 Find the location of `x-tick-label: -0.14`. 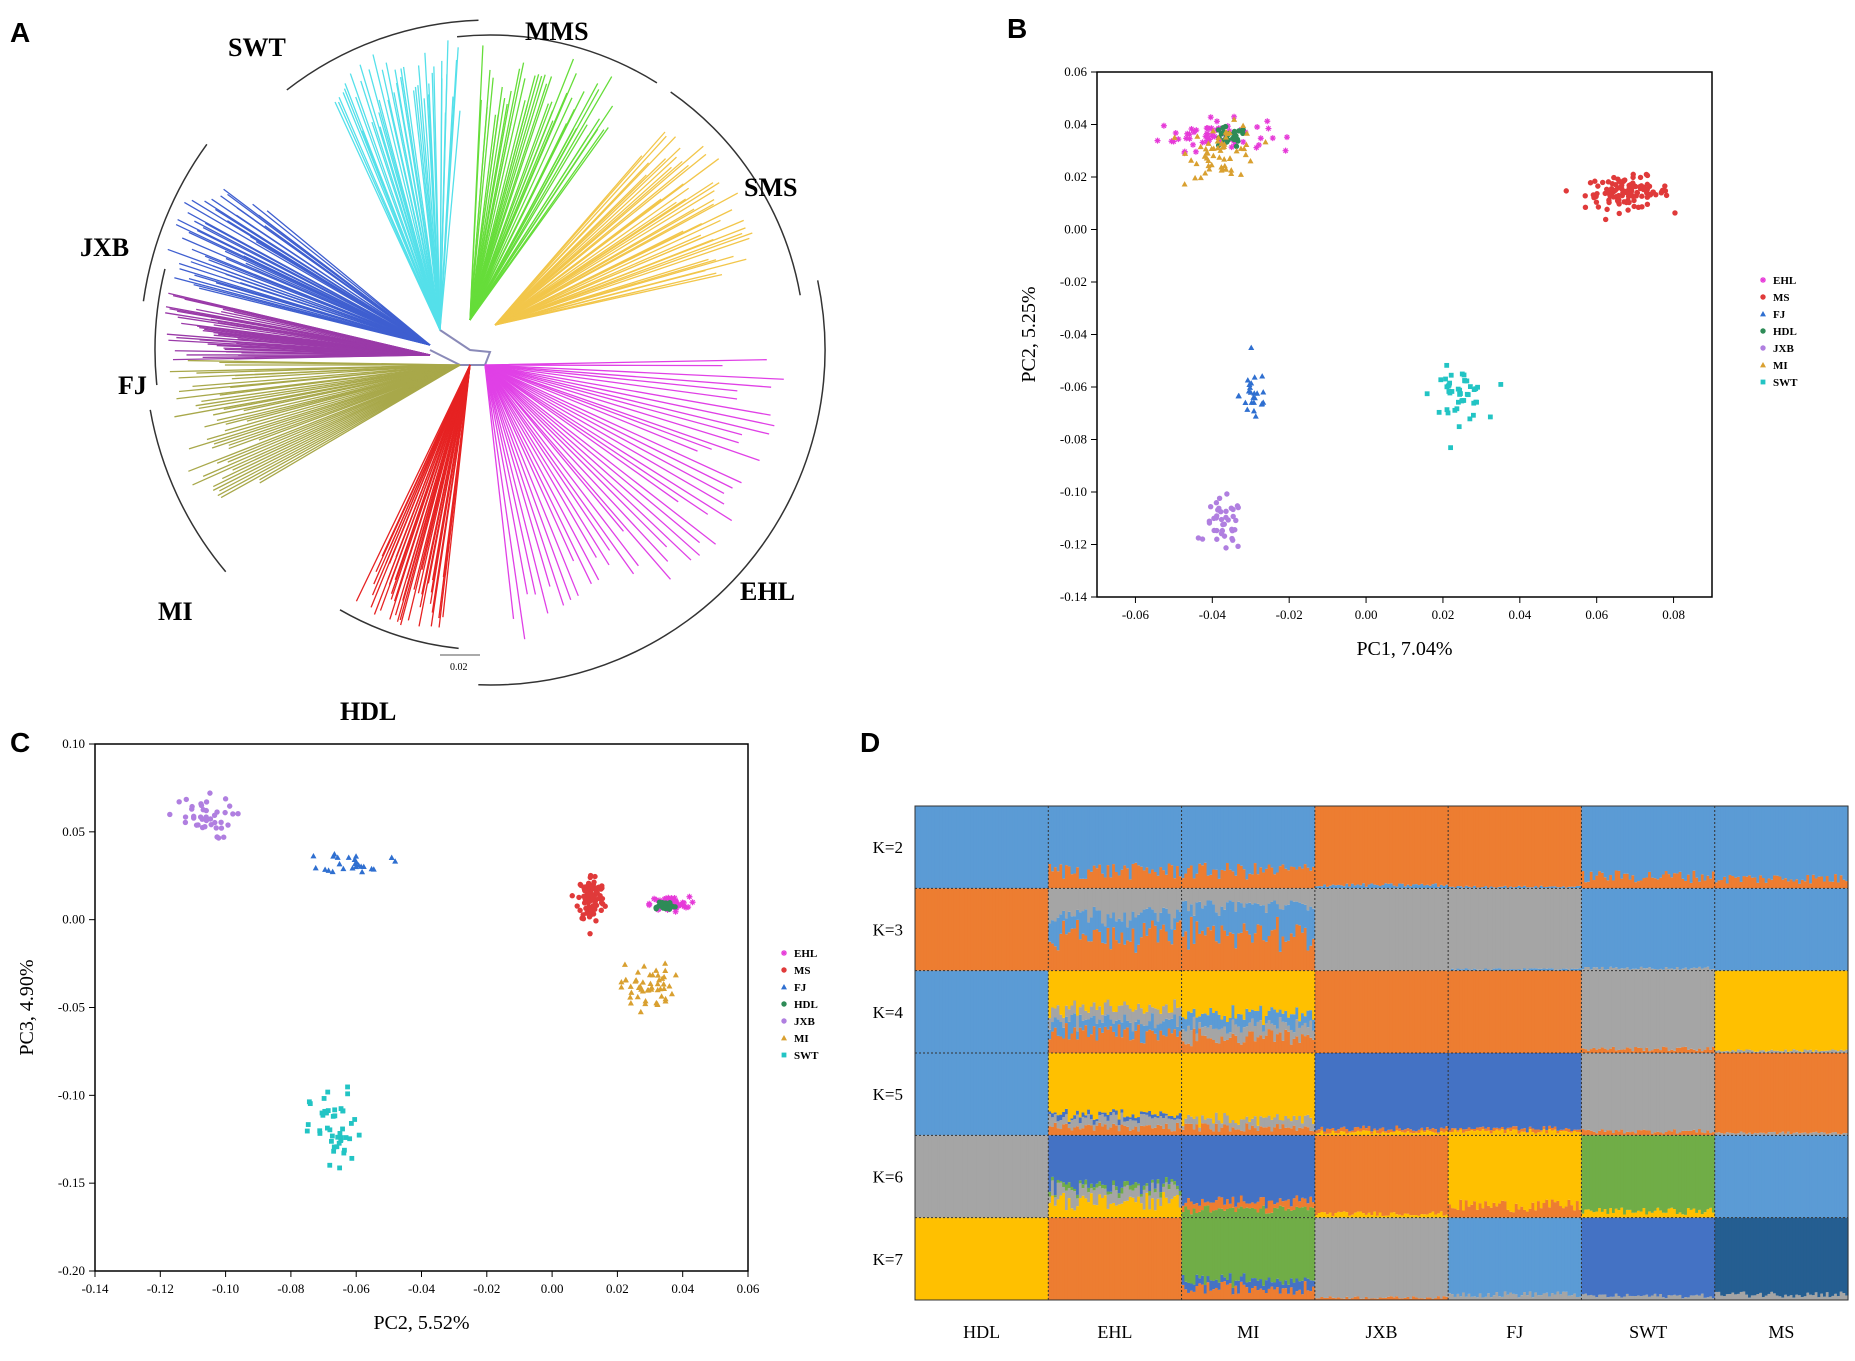

x-tick-label: -0.14 is located at coordinates (95, 1288).